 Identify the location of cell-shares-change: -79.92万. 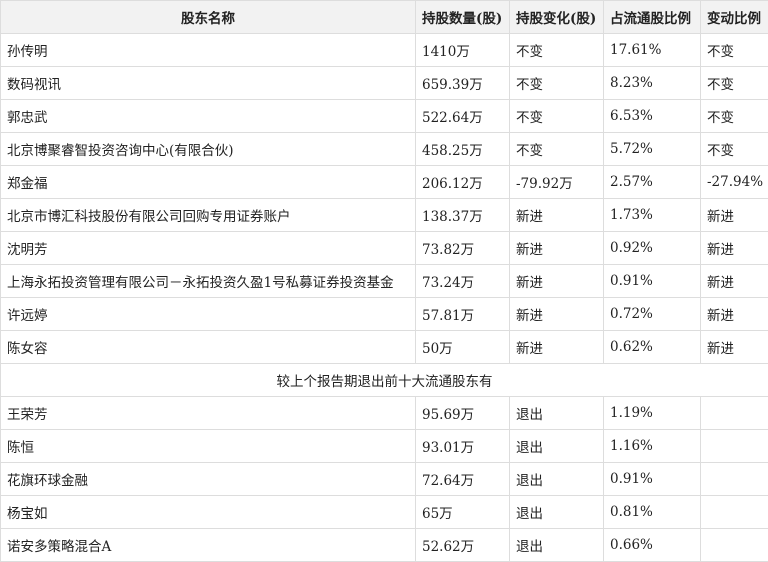
(556, 182).